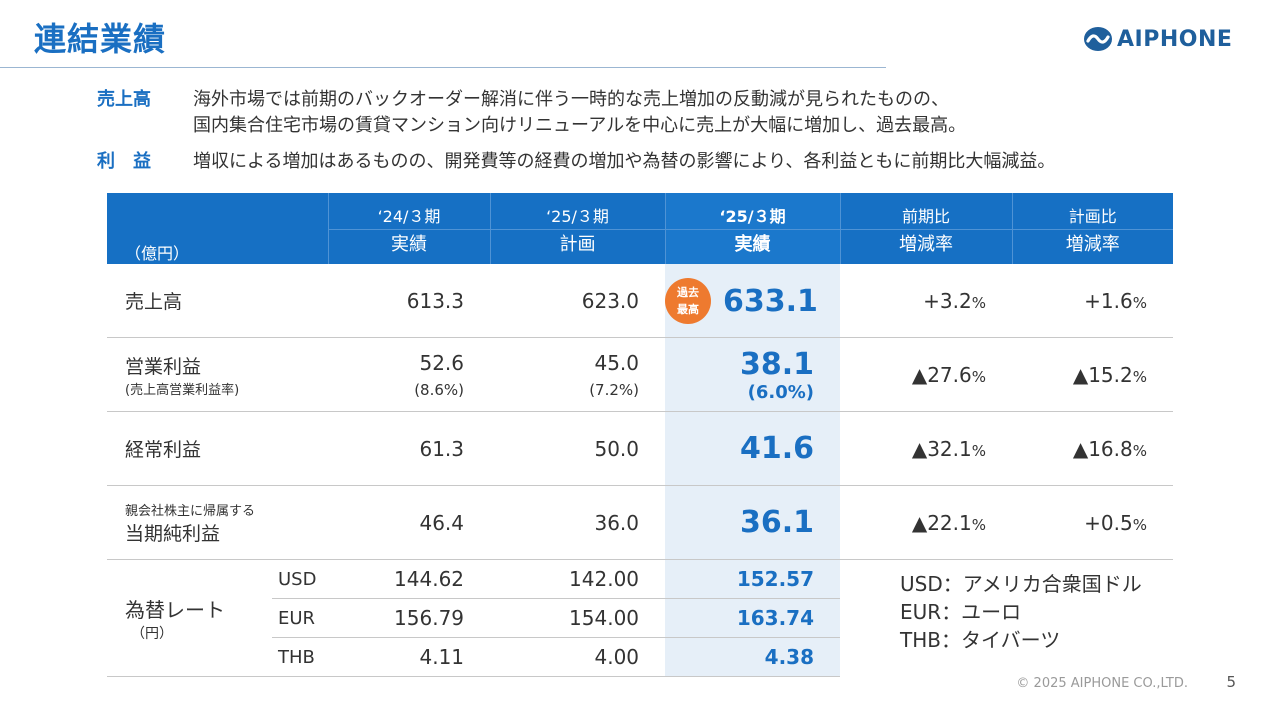 This screenshot has width=1280, height=720. I want to click on cell-actual: 152.57, so click(753, 579).